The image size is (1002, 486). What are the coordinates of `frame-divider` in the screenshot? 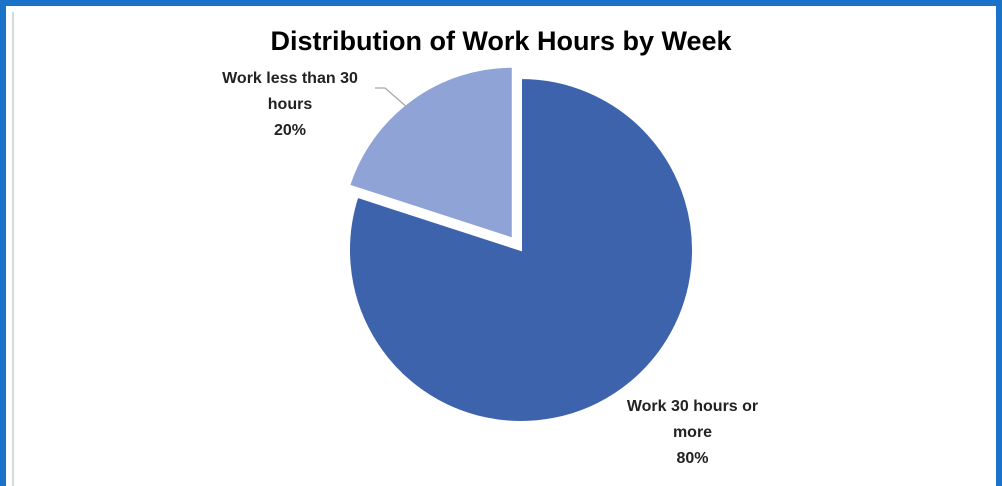 It's located at (13, 249).